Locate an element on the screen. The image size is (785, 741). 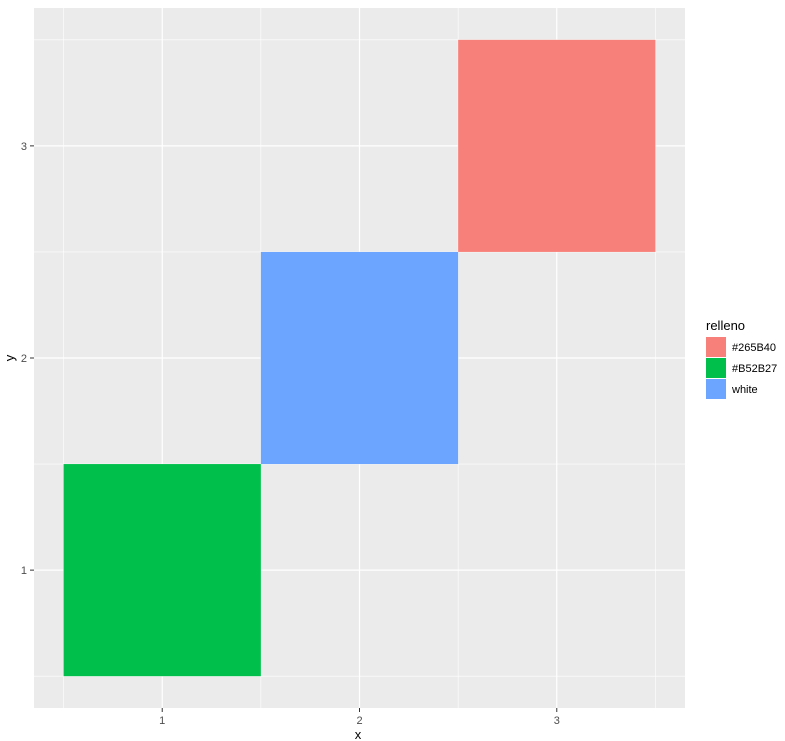
legend: relleno #265B40 #B52B27 white is located at coordinates (741, 358).